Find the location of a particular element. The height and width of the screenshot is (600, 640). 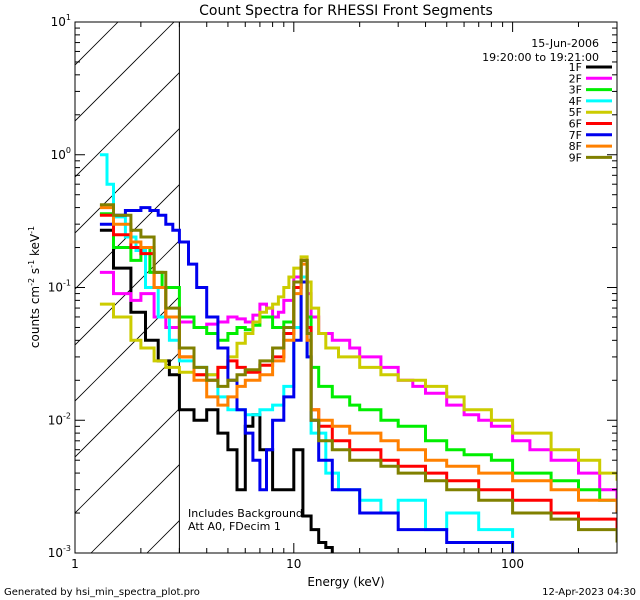

y-axis-label: counts cm-2 s-1 keV-1 is located at coordinates (34, 287).